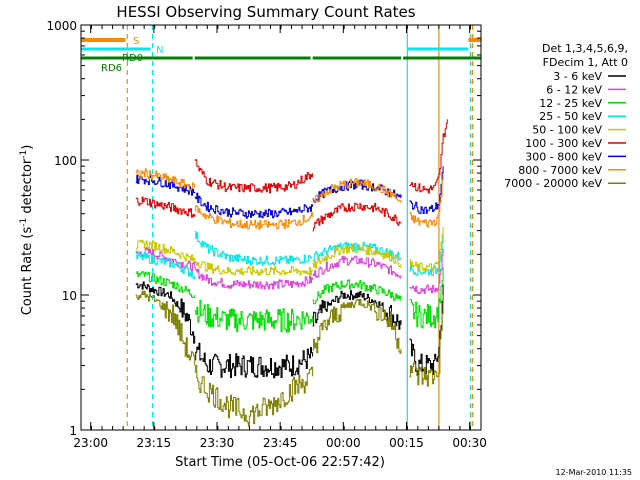 The height and width of the screenshot is (480, 640). Describe the element at coordinates (217, 443) in the screenshot. I see `x-tick-label: 23:30` at that location.